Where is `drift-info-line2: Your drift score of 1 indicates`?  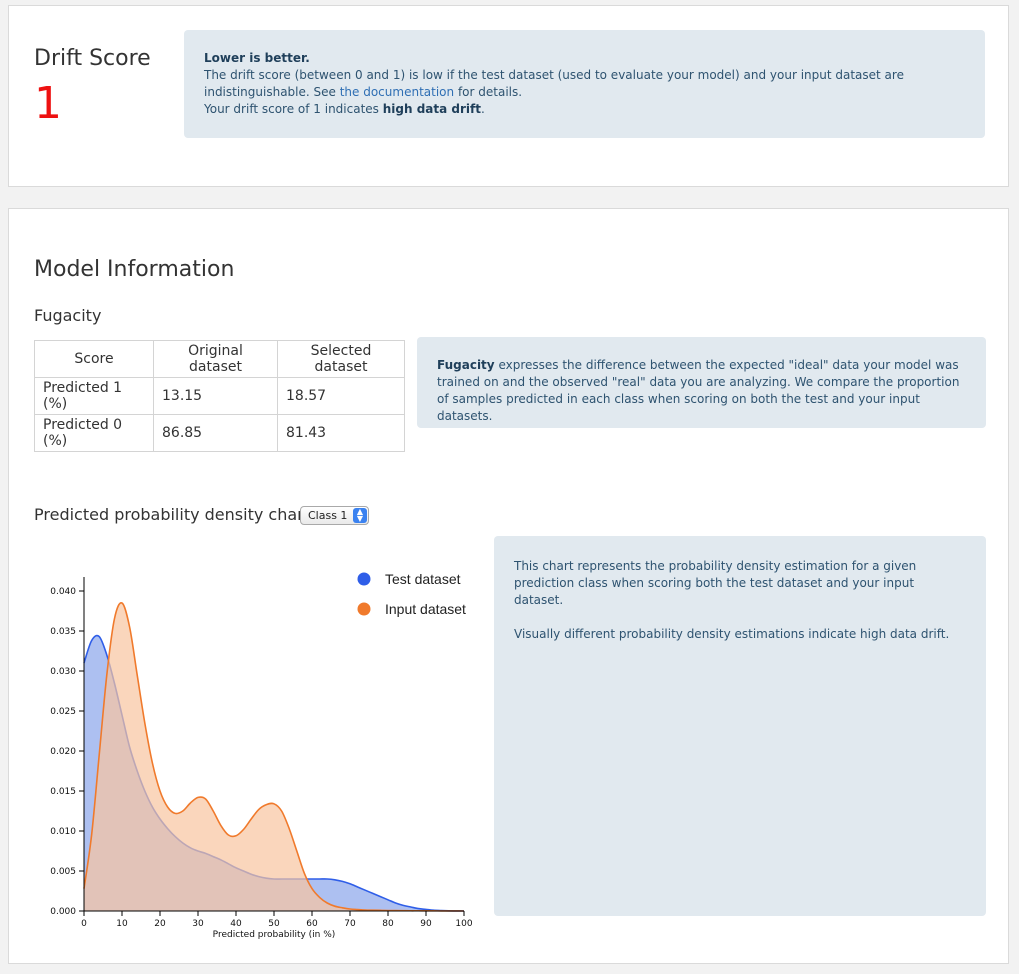
drift-info-line2: Your drift score of 1 indicates is located at coordinates (293, 109).